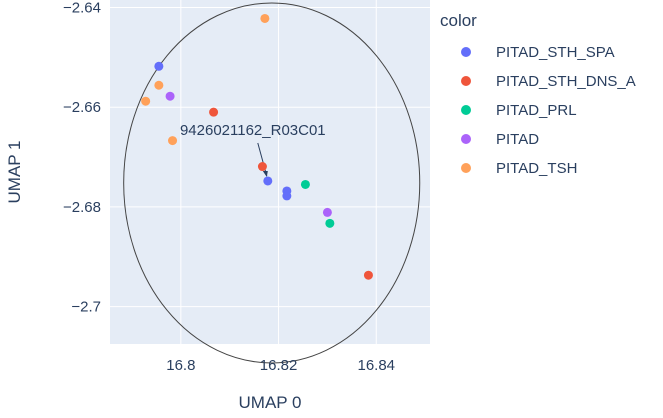 Image resolution: width=663 pixels, height=418 pixels. Describe the element at coordinates (82, 107) in the screenshot. I see `y-tick-label: −2.66` at that location.